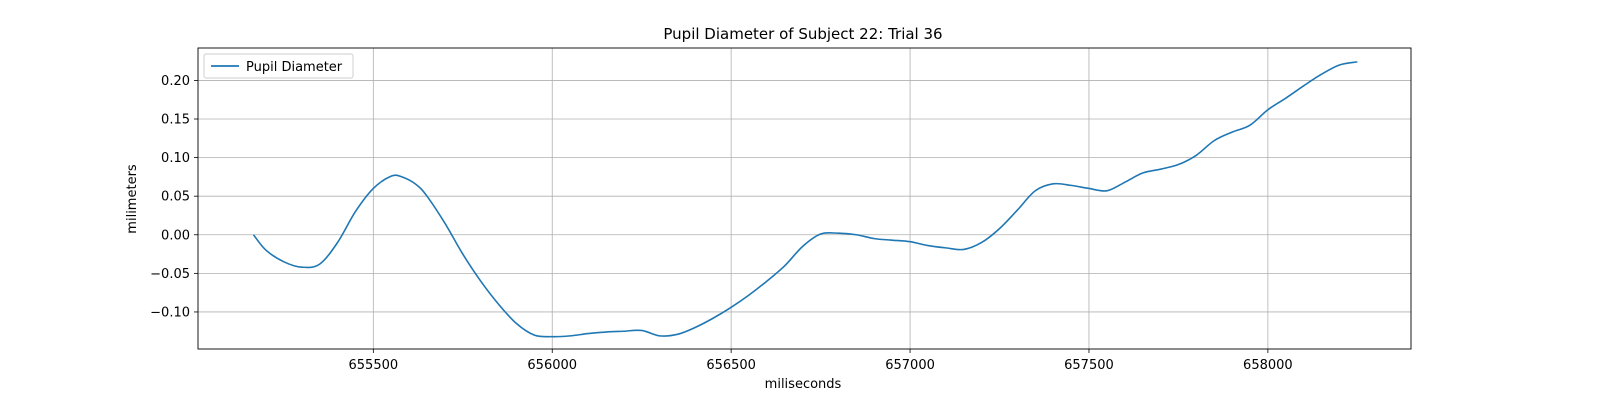 The width and height of the screenshot is (1600, 400). Describe the element at coordinates (731, 365) in the screenshot. I see `x-tick-label: 656500` at that location.